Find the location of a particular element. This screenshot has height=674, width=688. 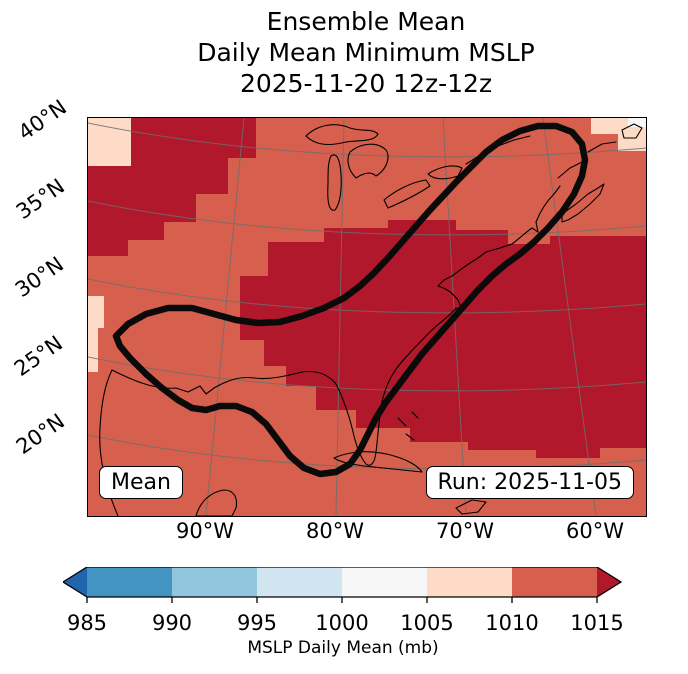

colorbar-tick-1015: 1015 is located at coordinates (597, 623).